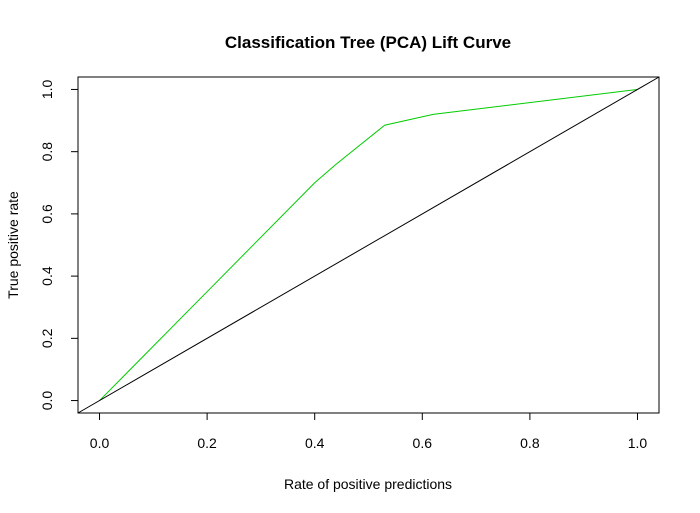  Describe the element at coordinates (638, 443) in the screenshot. I see `x-tick-label: 1.0` at that location.